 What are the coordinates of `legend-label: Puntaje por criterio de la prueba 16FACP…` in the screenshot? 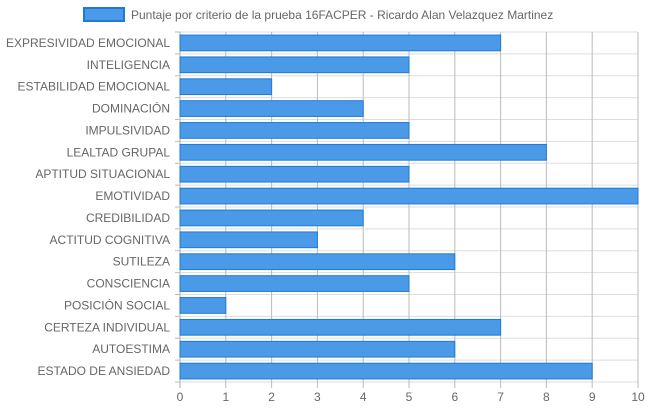 It's located at (342, 15).